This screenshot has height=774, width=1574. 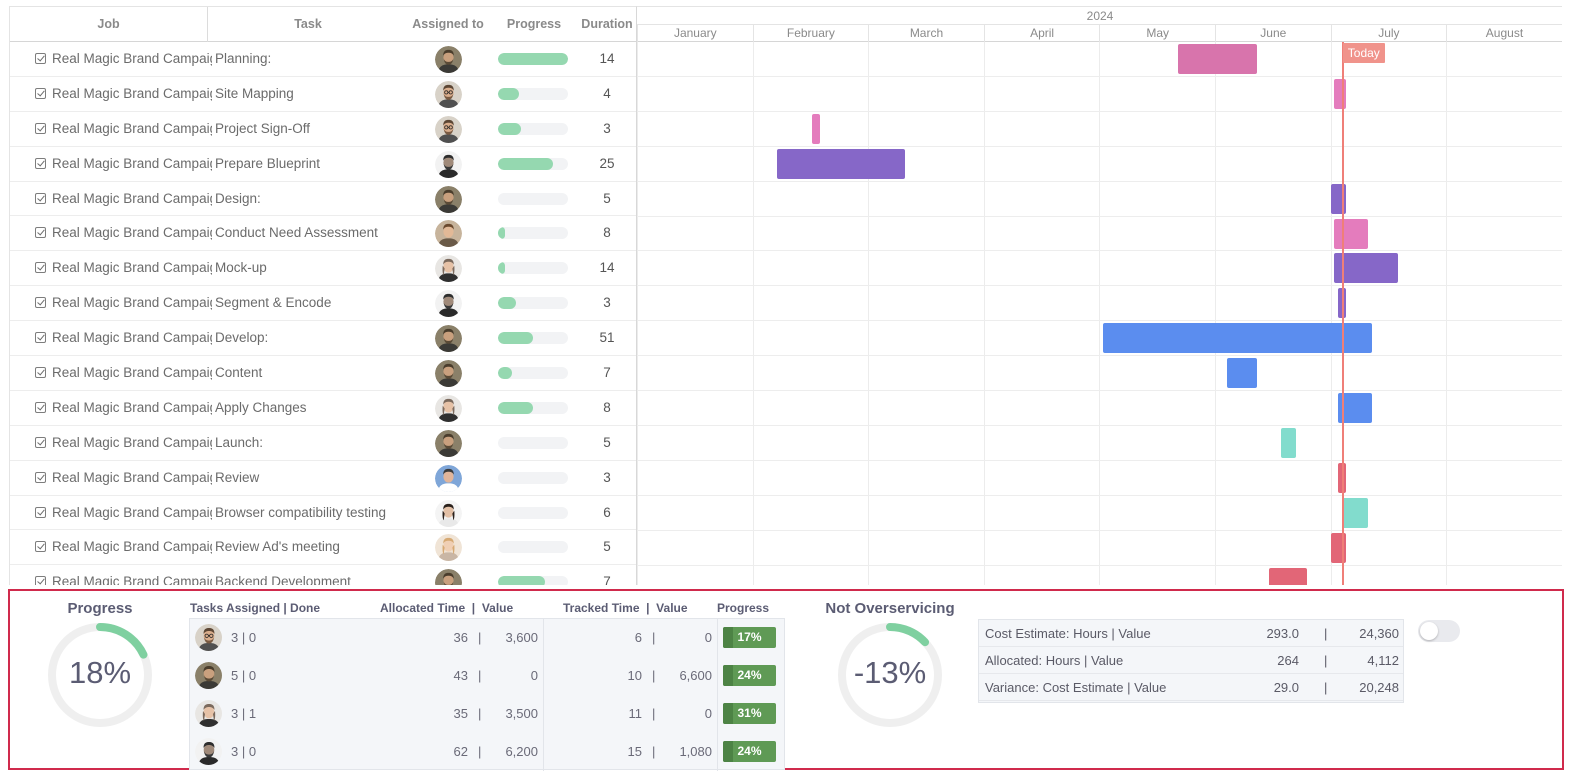 I want to click on header-progress: Progress, so click(x=743, y=608).